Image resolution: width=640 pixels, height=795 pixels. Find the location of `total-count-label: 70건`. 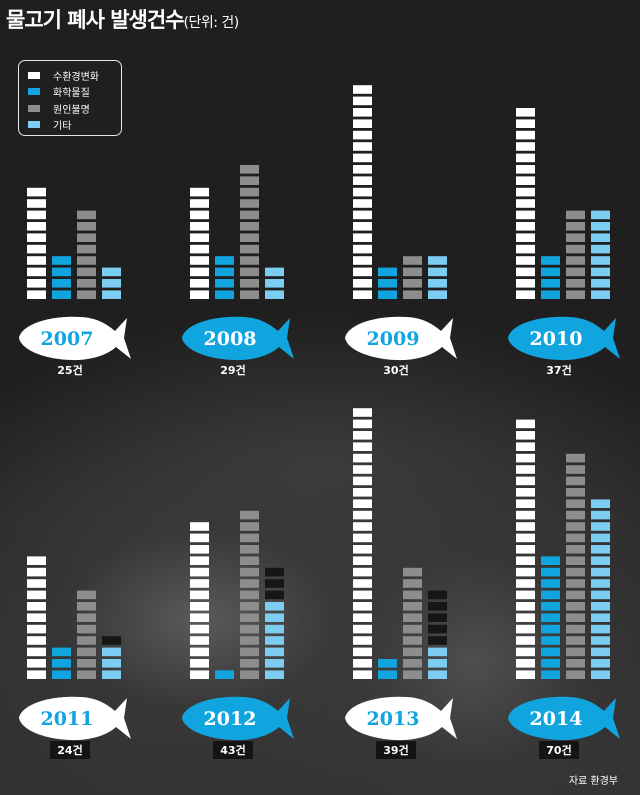

total-count-label: 70건 is located at coordinates (558, 750).